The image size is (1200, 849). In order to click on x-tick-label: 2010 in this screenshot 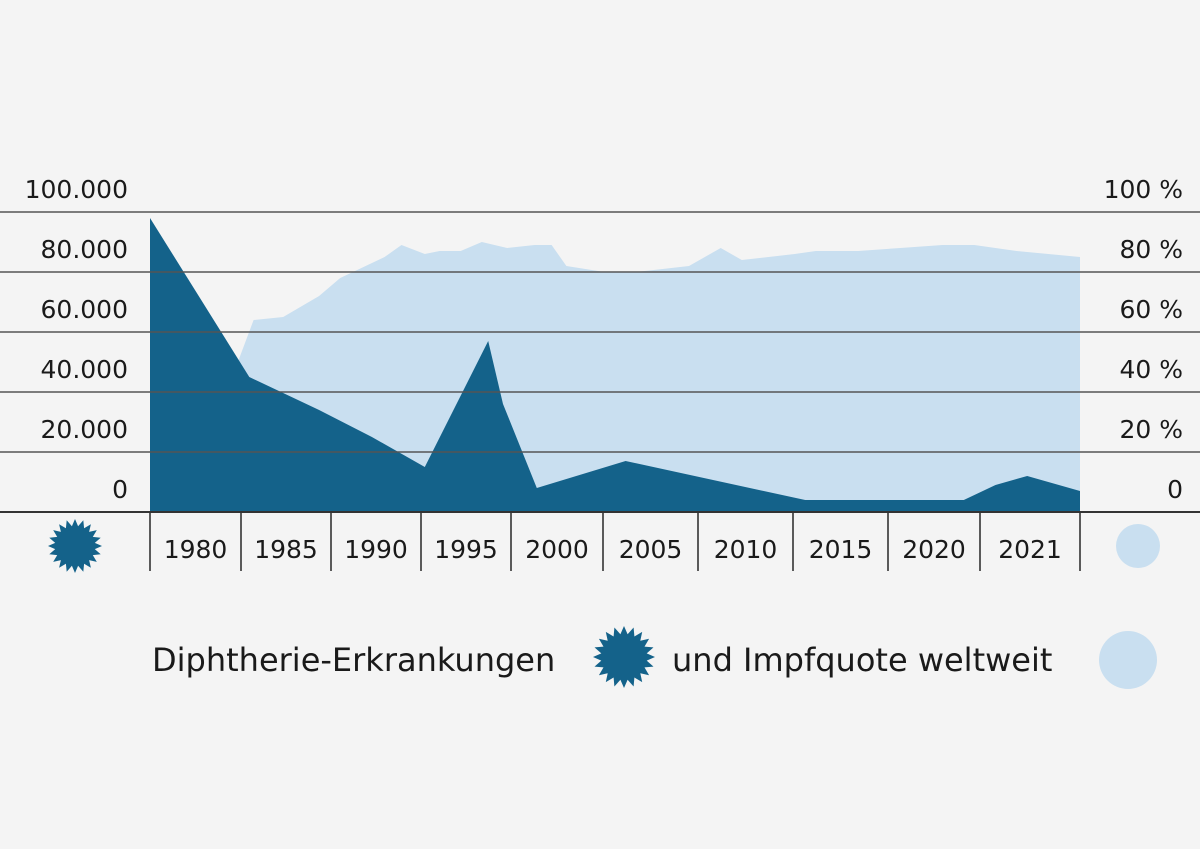, I will do `click(746, 549)`.